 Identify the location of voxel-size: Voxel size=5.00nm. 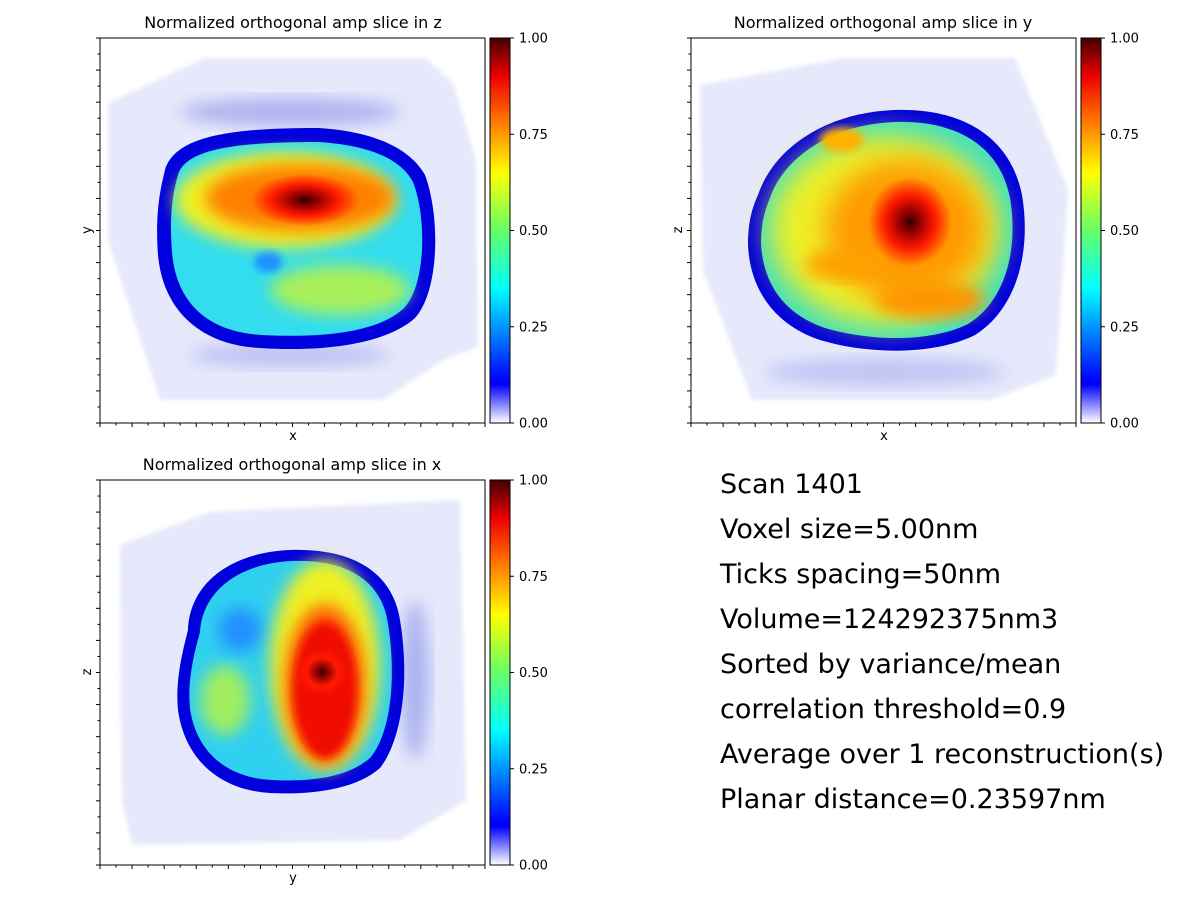
(849, 529).